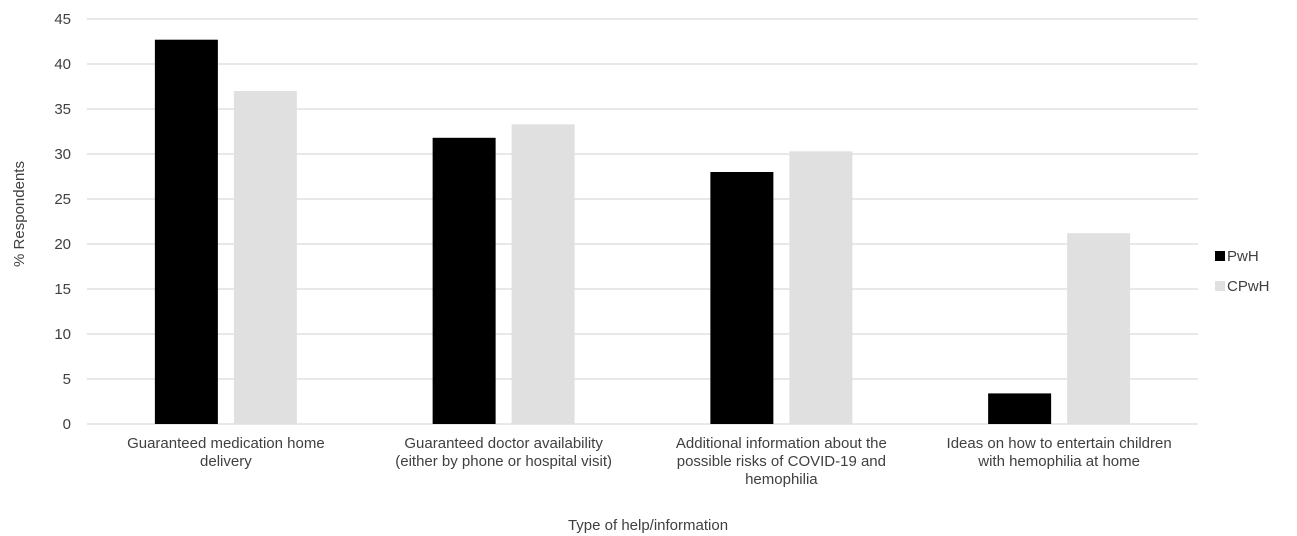 The image size is (1297, 536). Describe the element at coordinates (67, 424) in the screenshot. I see `y-tick-label: 0` at that location.